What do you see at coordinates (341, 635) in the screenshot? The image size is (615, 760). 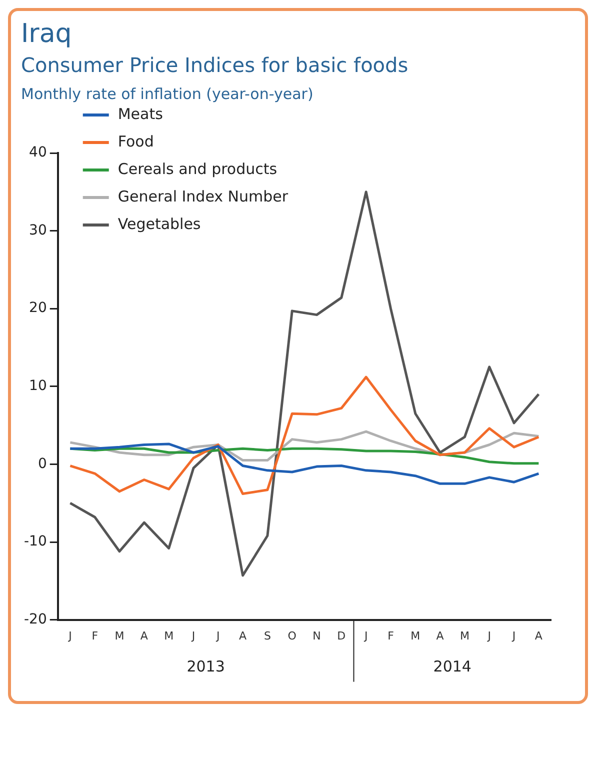 I see `x-tick-label: D` at bounding box center [341, 635].